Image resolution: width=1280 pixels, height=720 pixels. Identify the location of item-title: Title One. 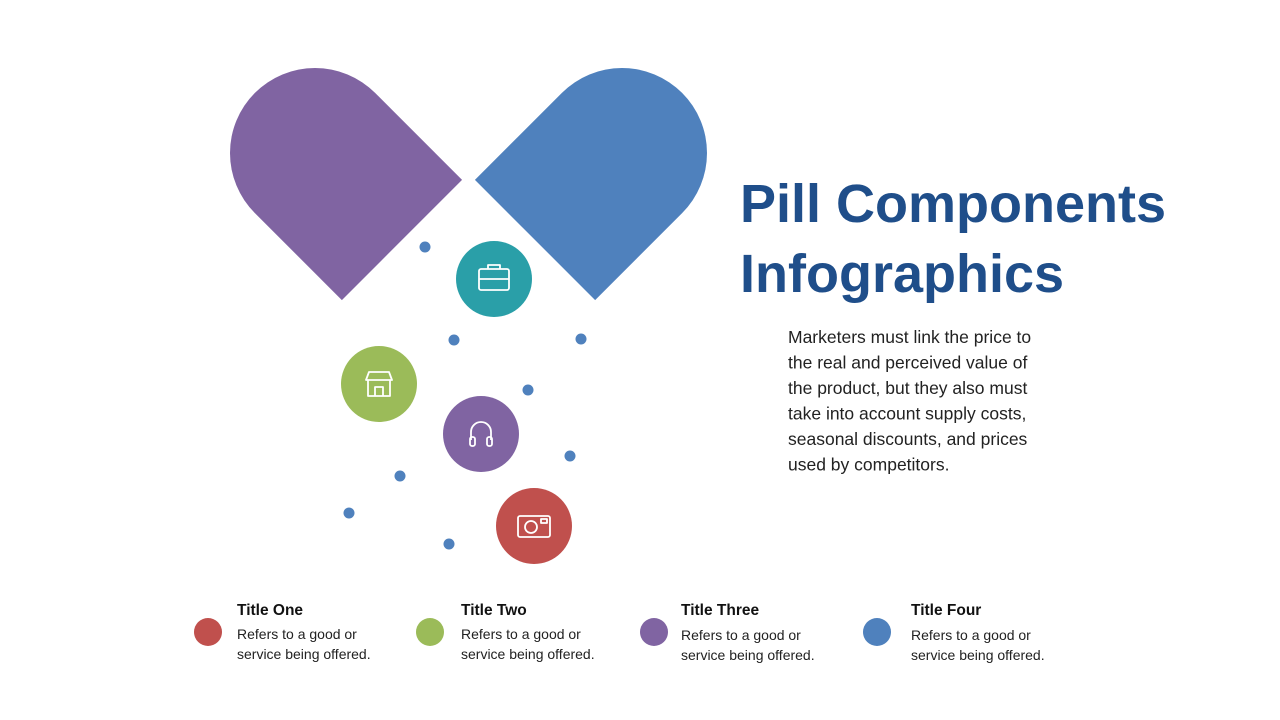
(270, 610).